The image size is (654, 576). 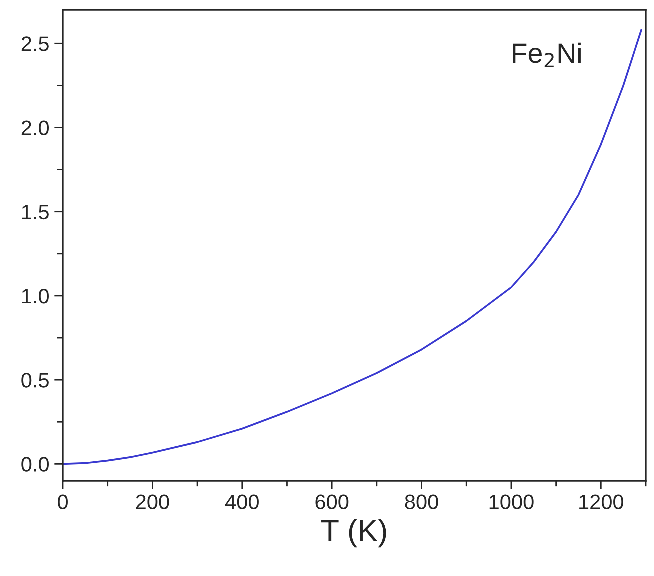 I want to click on x-tick-label: 0, so click(x=63, y=502).